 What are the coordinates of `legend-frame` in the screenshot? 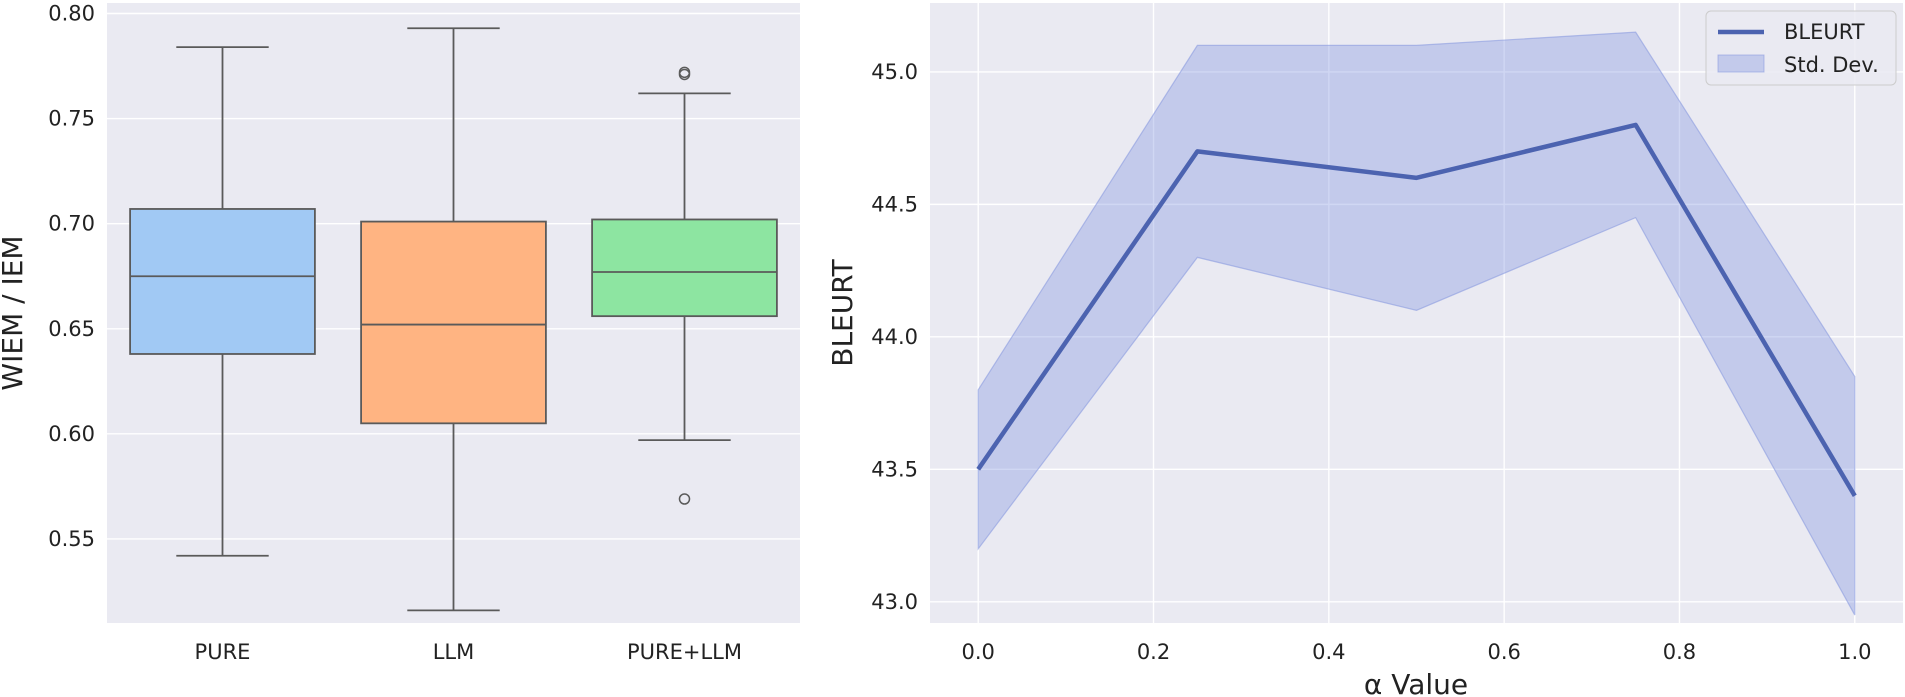 It's located at (1801, 48).